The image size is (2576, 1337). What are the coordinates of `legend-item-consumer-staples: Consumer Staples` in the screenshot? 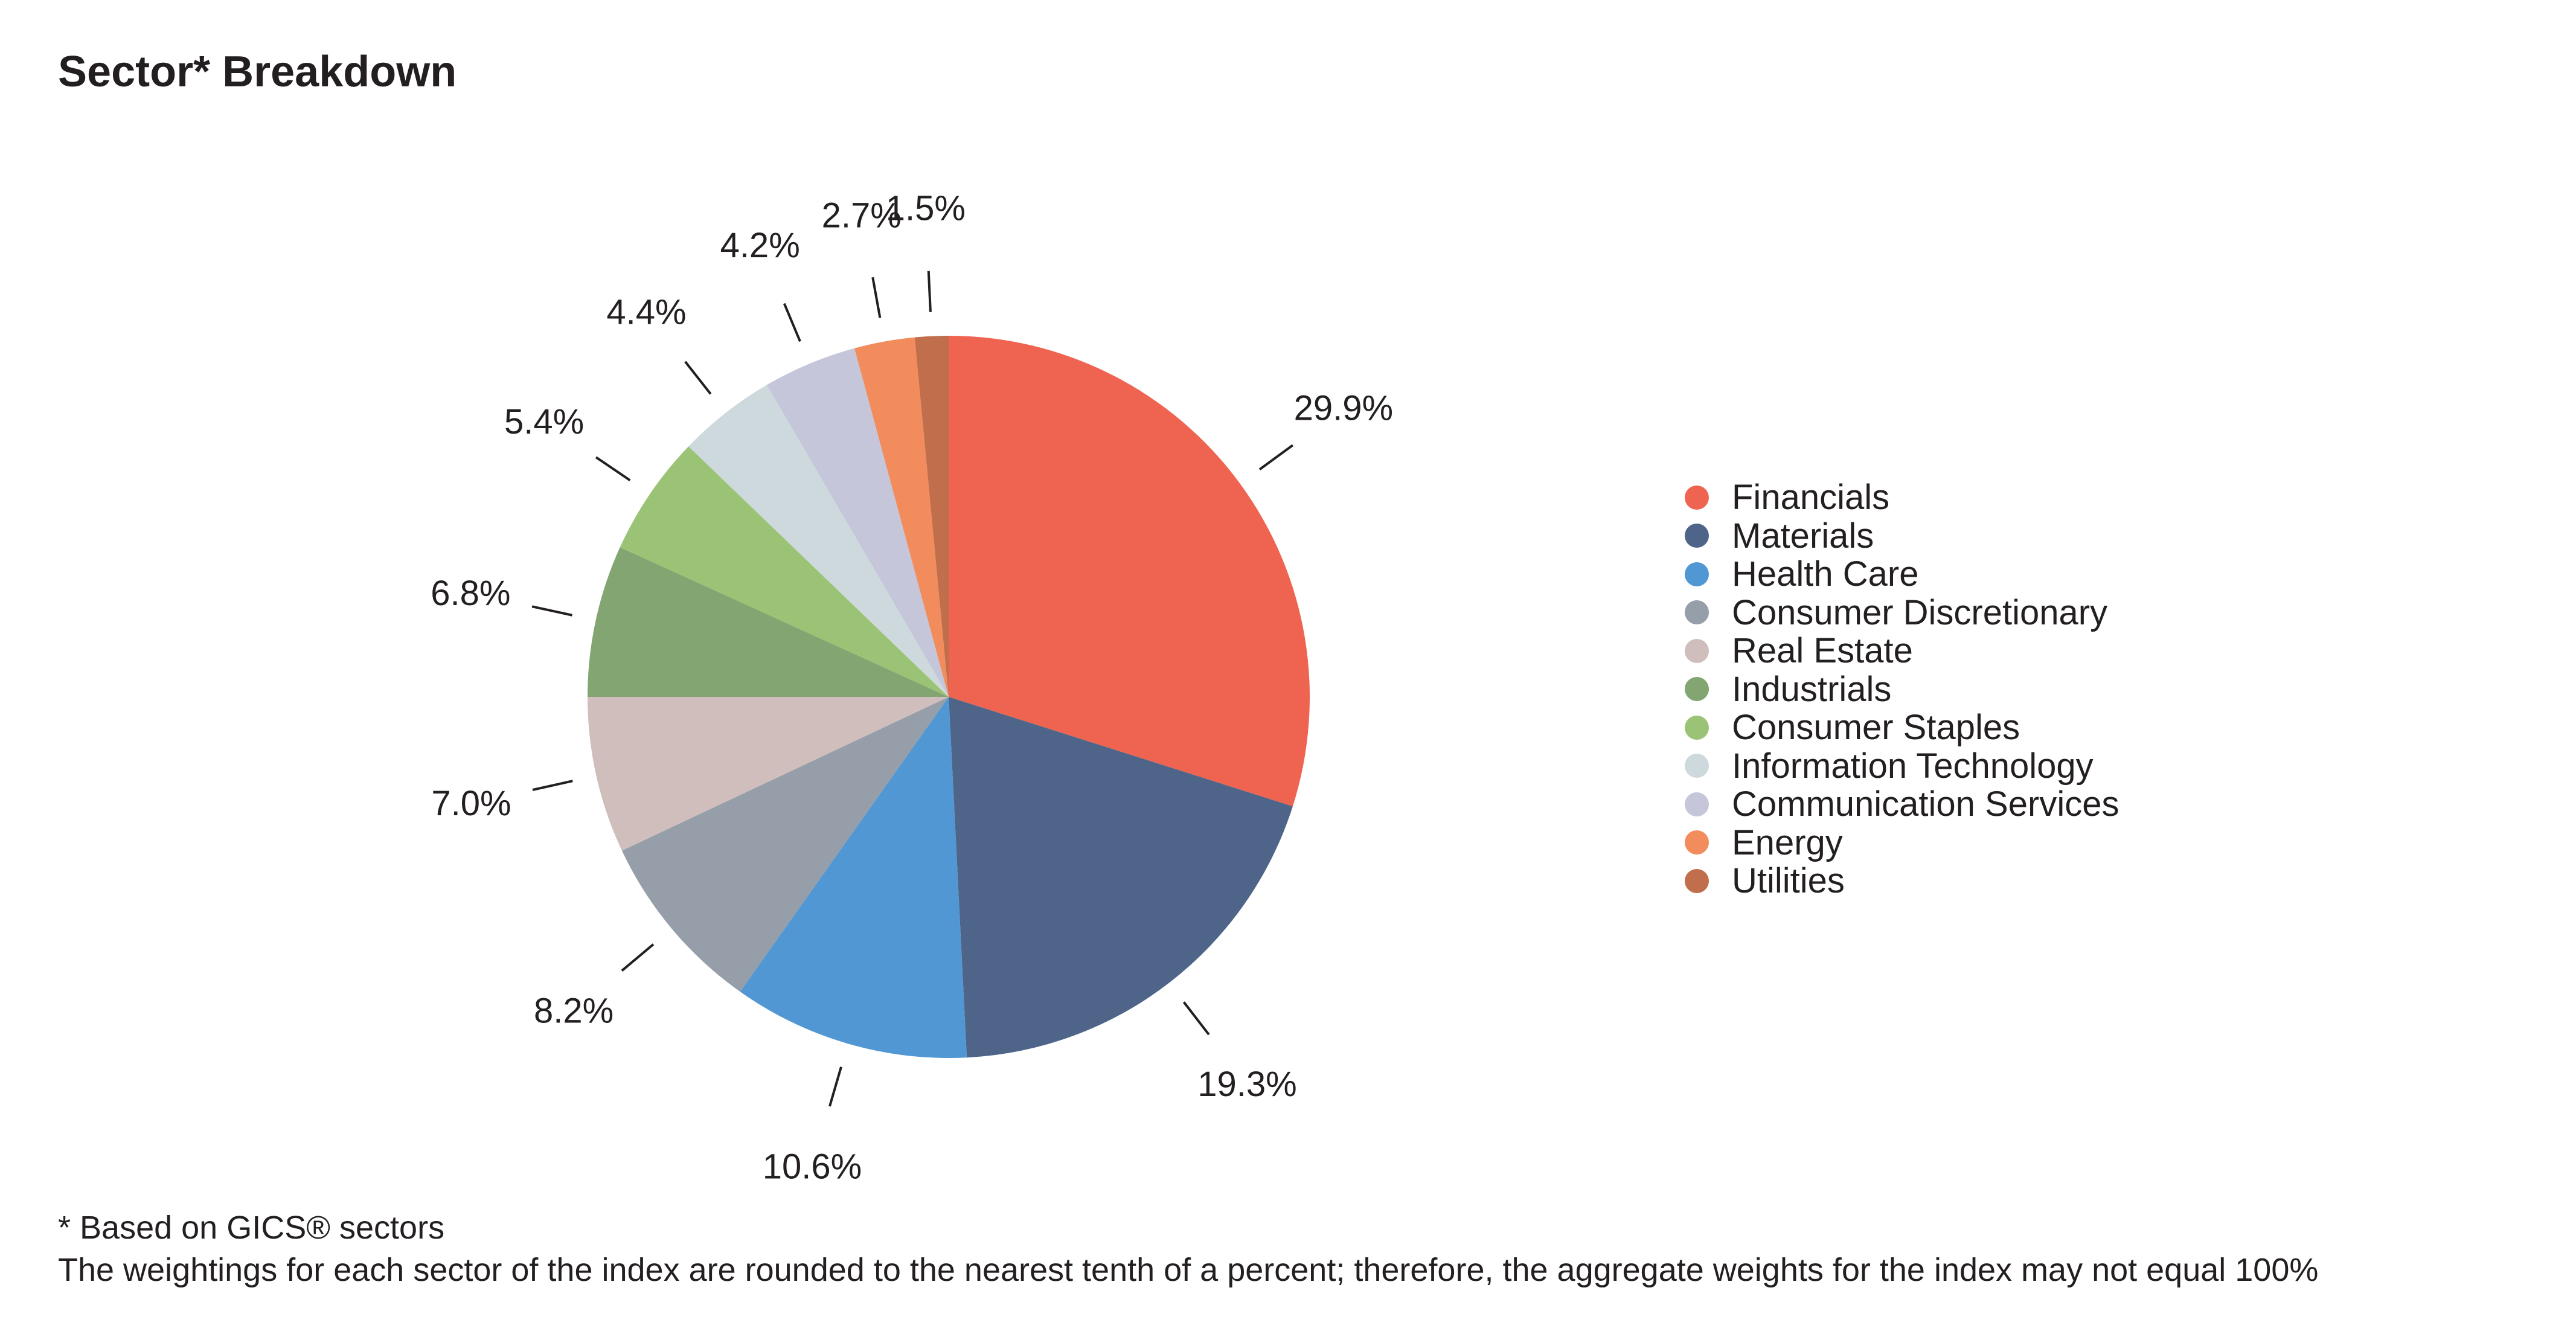 It's located at (1902, 728).